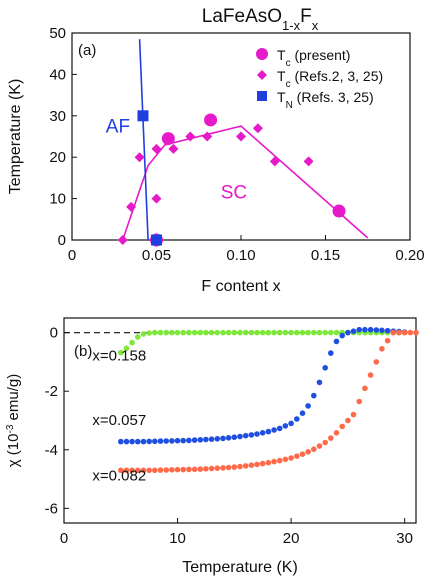 This screenshot has height=577, width=436. Describe the element at coordinates (54, 333) in the screenshot. I see `y-tick-label: 0` at that location.